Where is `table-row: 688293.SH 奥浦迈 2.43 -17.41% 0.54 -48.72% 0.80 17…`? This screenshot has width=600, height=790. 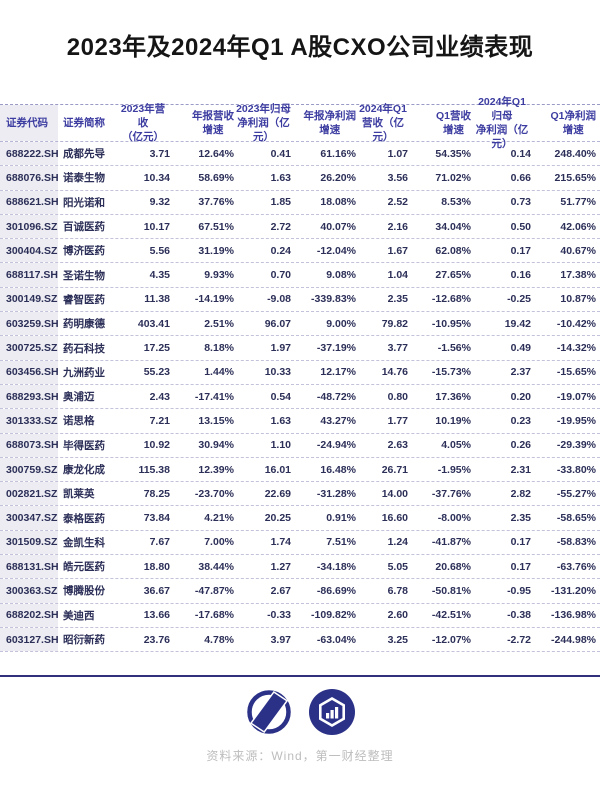
table-row: 688293.SH 奥浦迈 2.43 -17.41% 0.54 -48.72% 0.80 17… is located at coordinates (300, 397).